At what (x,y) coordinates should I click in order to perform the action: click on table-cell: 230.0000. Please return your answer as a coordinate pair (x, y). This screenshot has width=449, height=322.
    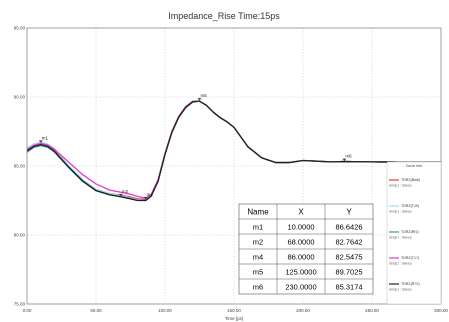
    Looking at the image, I should click on (300, 287).